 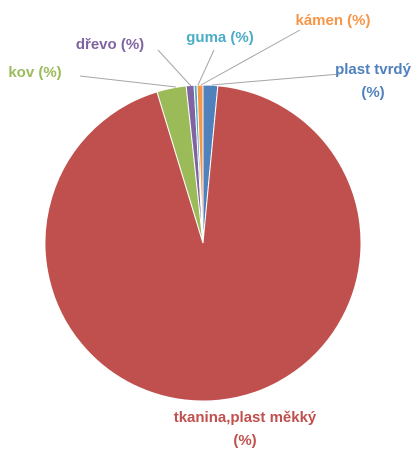 I want to click on slice-label: tkanina,plast měkký (%), so click(x=245, y=429).